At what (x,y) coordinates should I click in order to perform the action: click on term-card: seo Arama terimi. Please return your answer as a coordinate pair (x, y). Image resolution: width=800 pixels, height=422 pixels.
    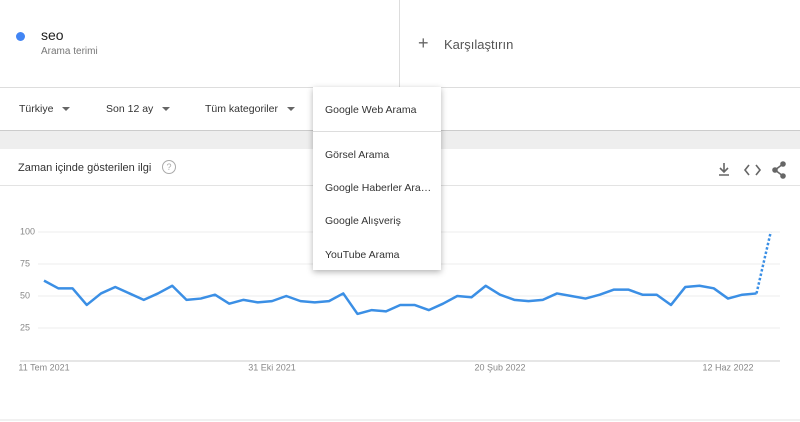
    Looking at the image, I should click on (200, 44).